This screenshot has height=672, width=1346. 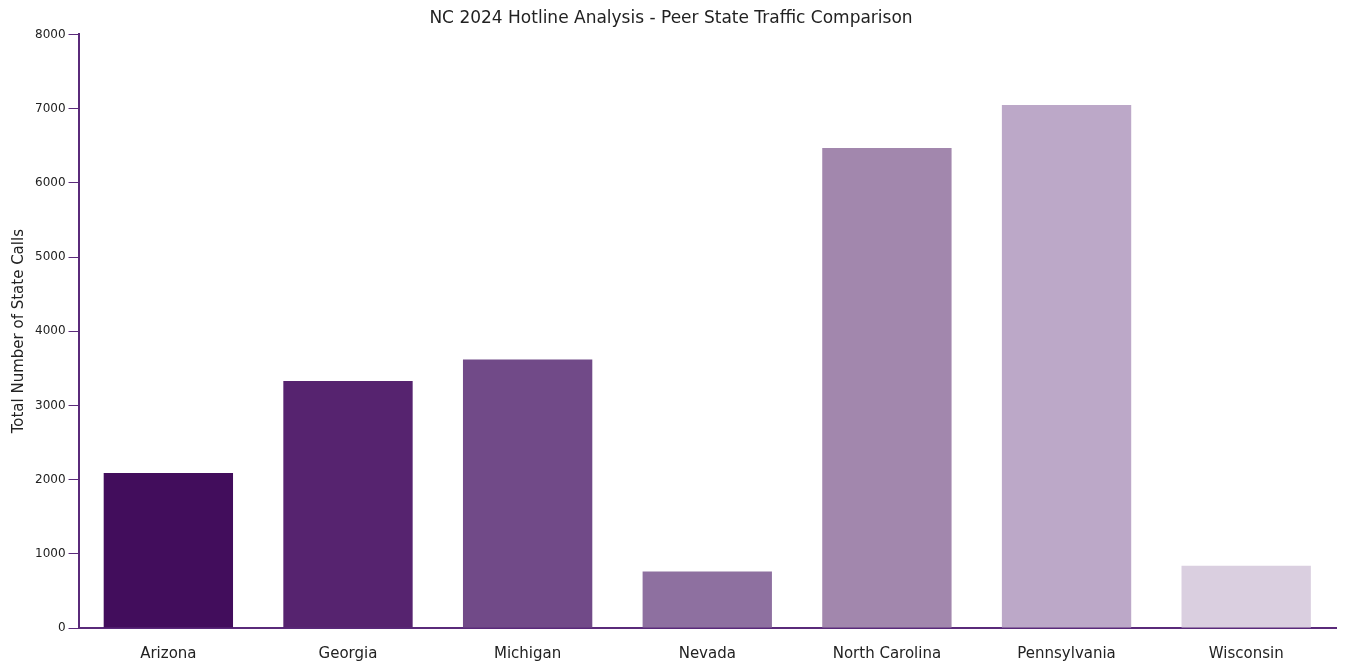 What do you see at coordinates (50, 107) in the screenshot?
I see `y-tick-label: 7000` at bounding box center [50, 107].